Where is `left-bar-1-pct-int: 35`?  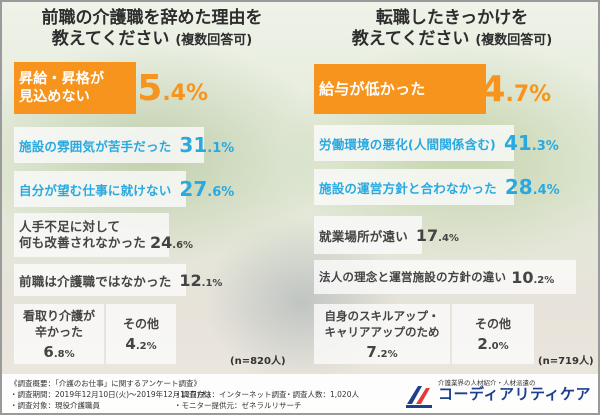 left-bar-1-pct-int: 35 is located at coordinates (137, 88).